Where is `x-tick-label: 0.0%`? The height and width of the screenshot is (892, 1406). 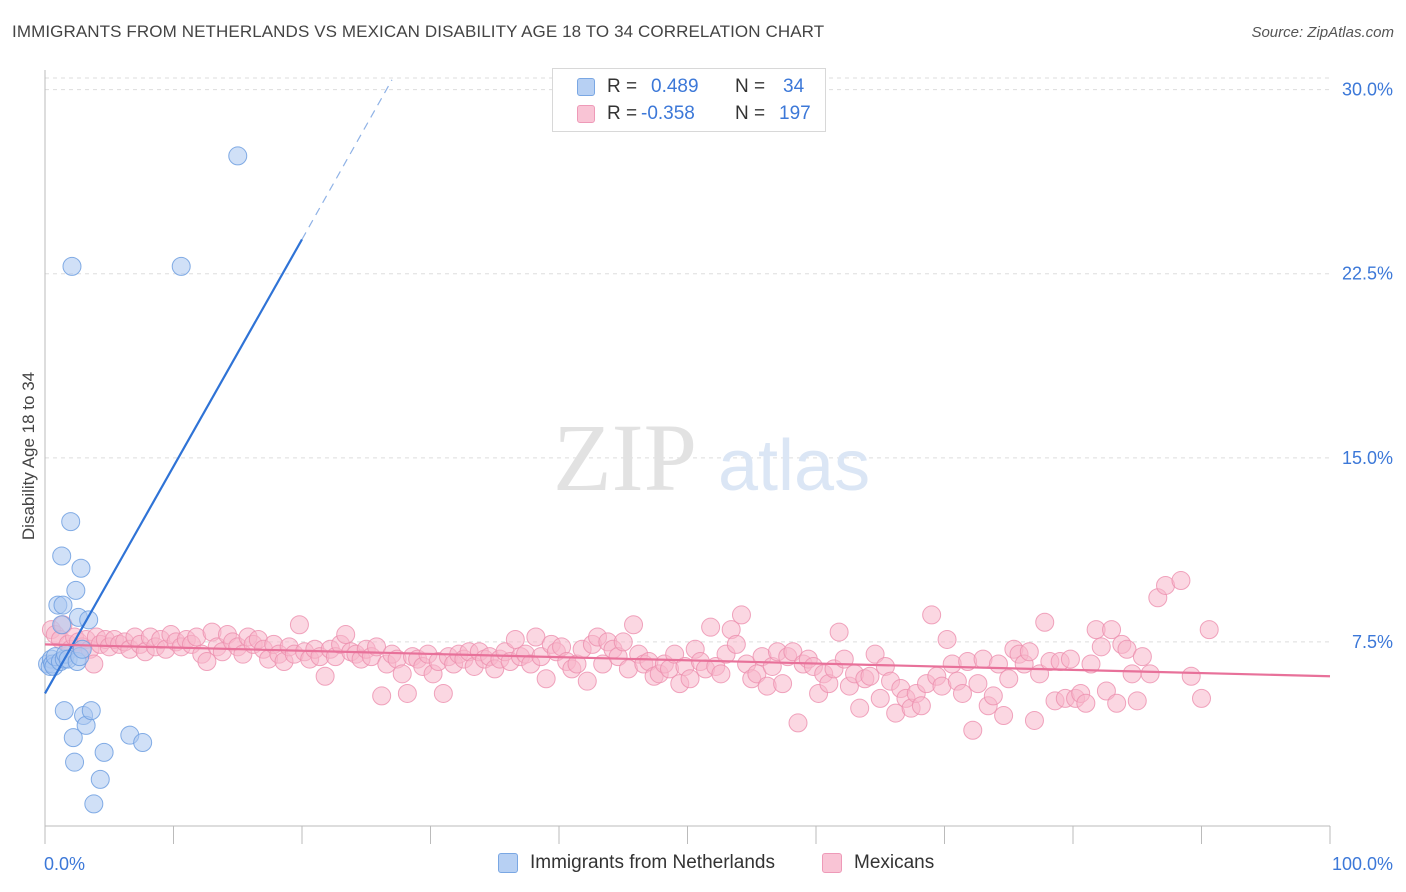
x-tick-label: 0.0% is located at coordinates (64, 864).